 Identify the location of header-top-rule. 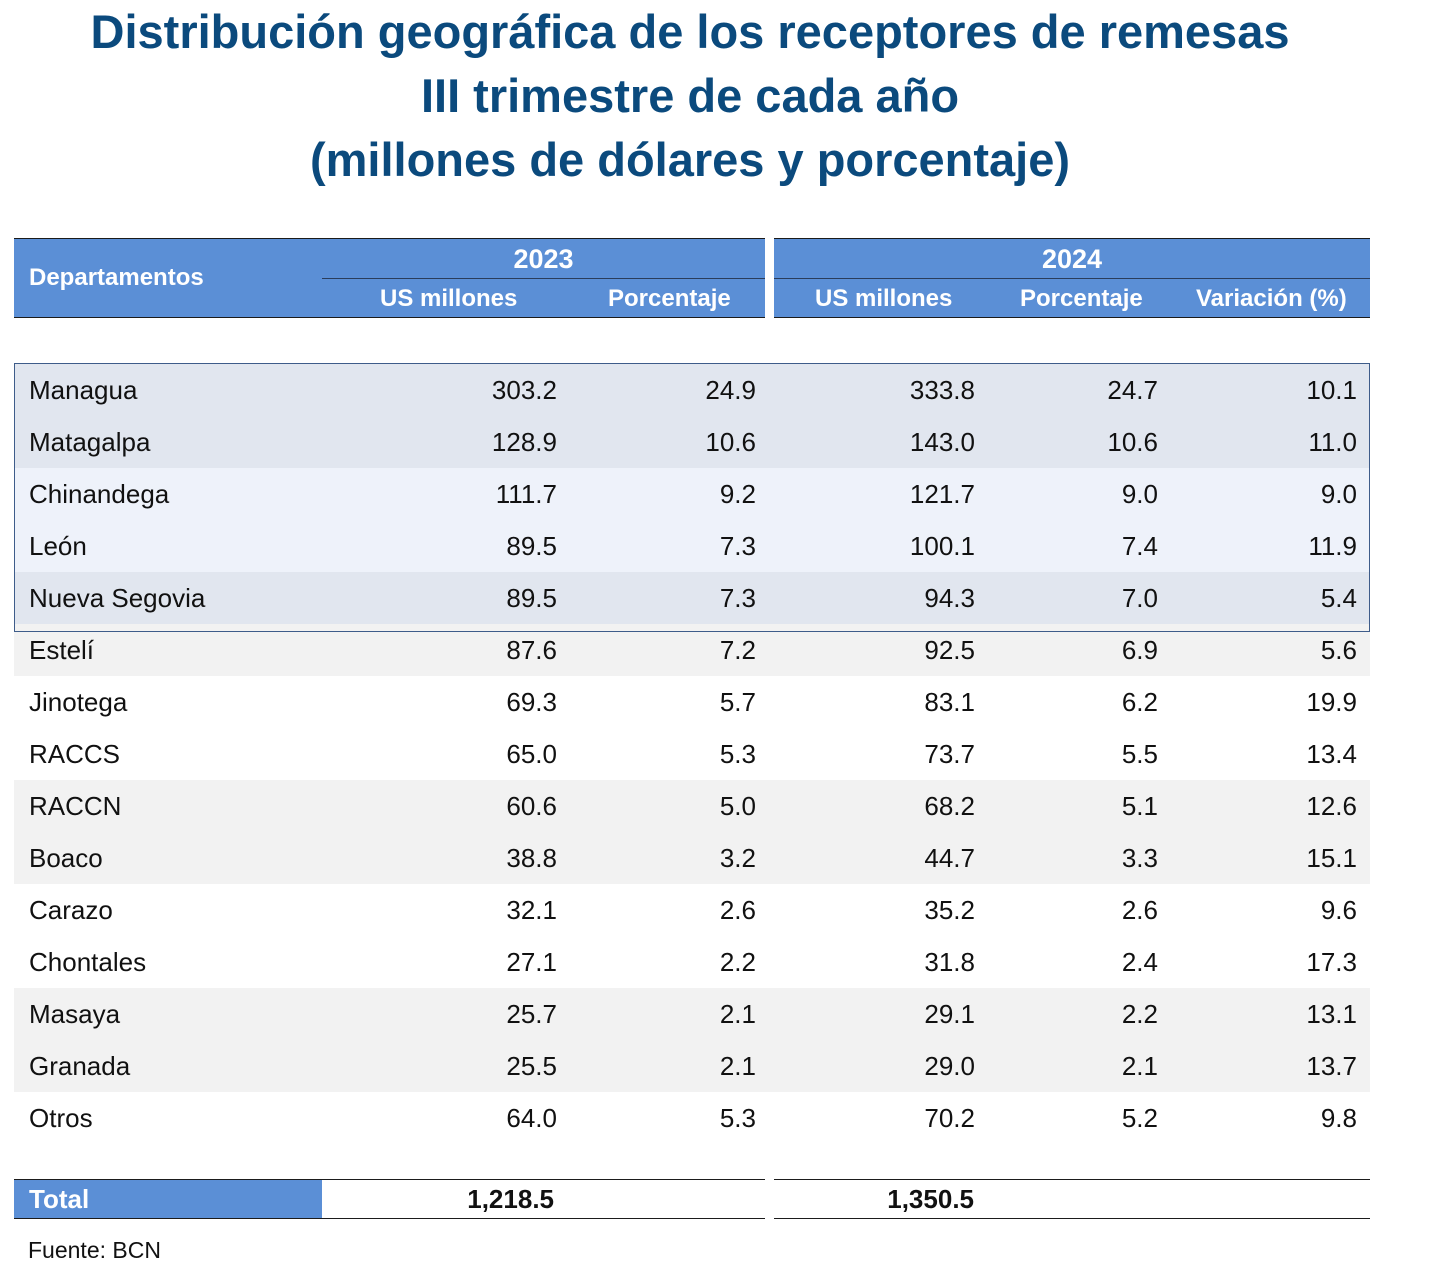
(389, 238).